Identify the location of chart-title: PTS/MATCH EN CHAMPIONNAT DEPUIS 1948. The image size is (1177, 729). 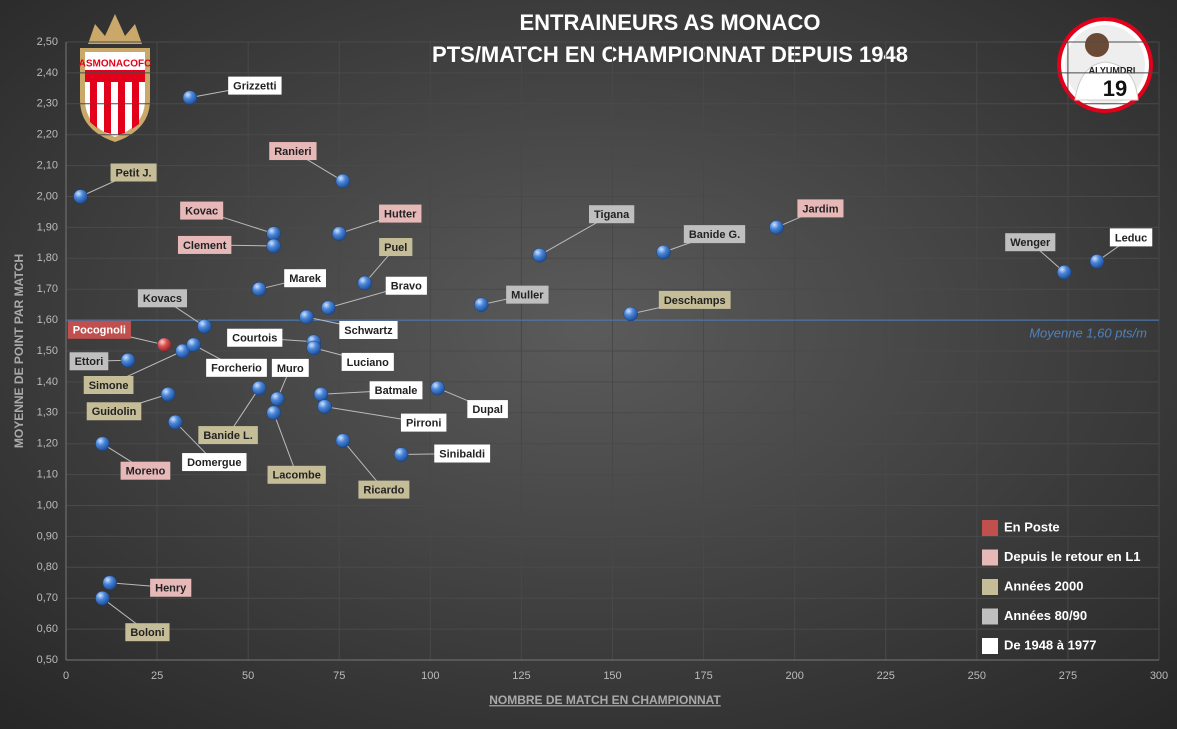
(670, 54).